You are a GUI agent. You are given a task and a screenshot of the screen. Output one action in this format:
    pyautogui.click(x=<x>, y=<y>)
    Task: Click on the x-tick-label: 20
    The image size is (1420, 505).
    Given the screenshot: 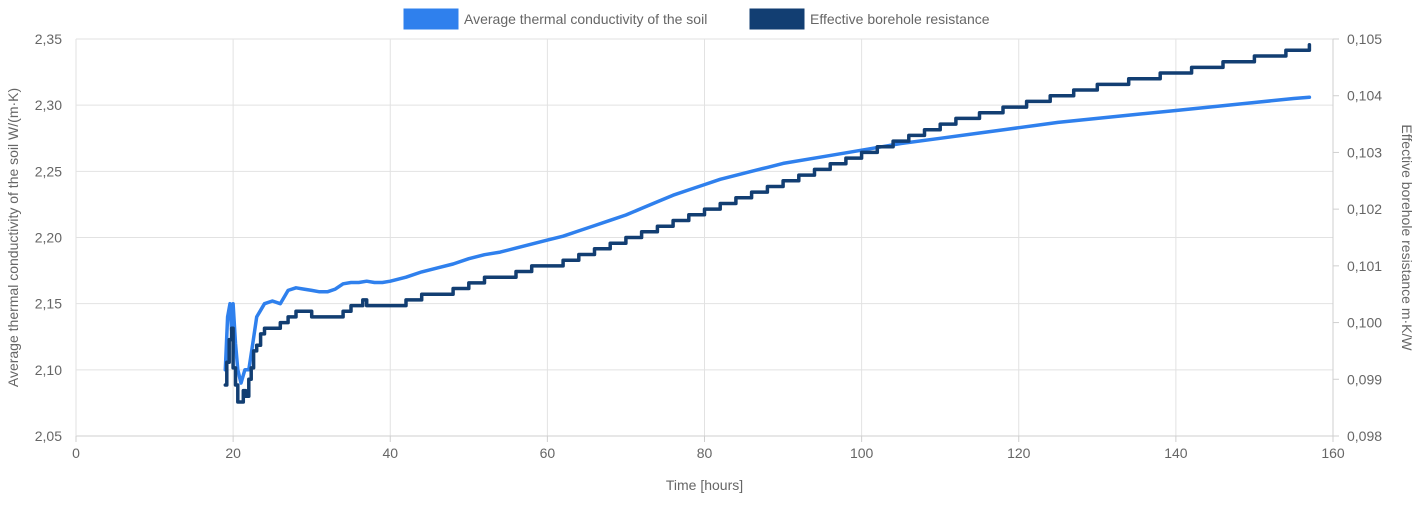 What is the action you would take?
    pyautogui.click(x=233, y=453)
    